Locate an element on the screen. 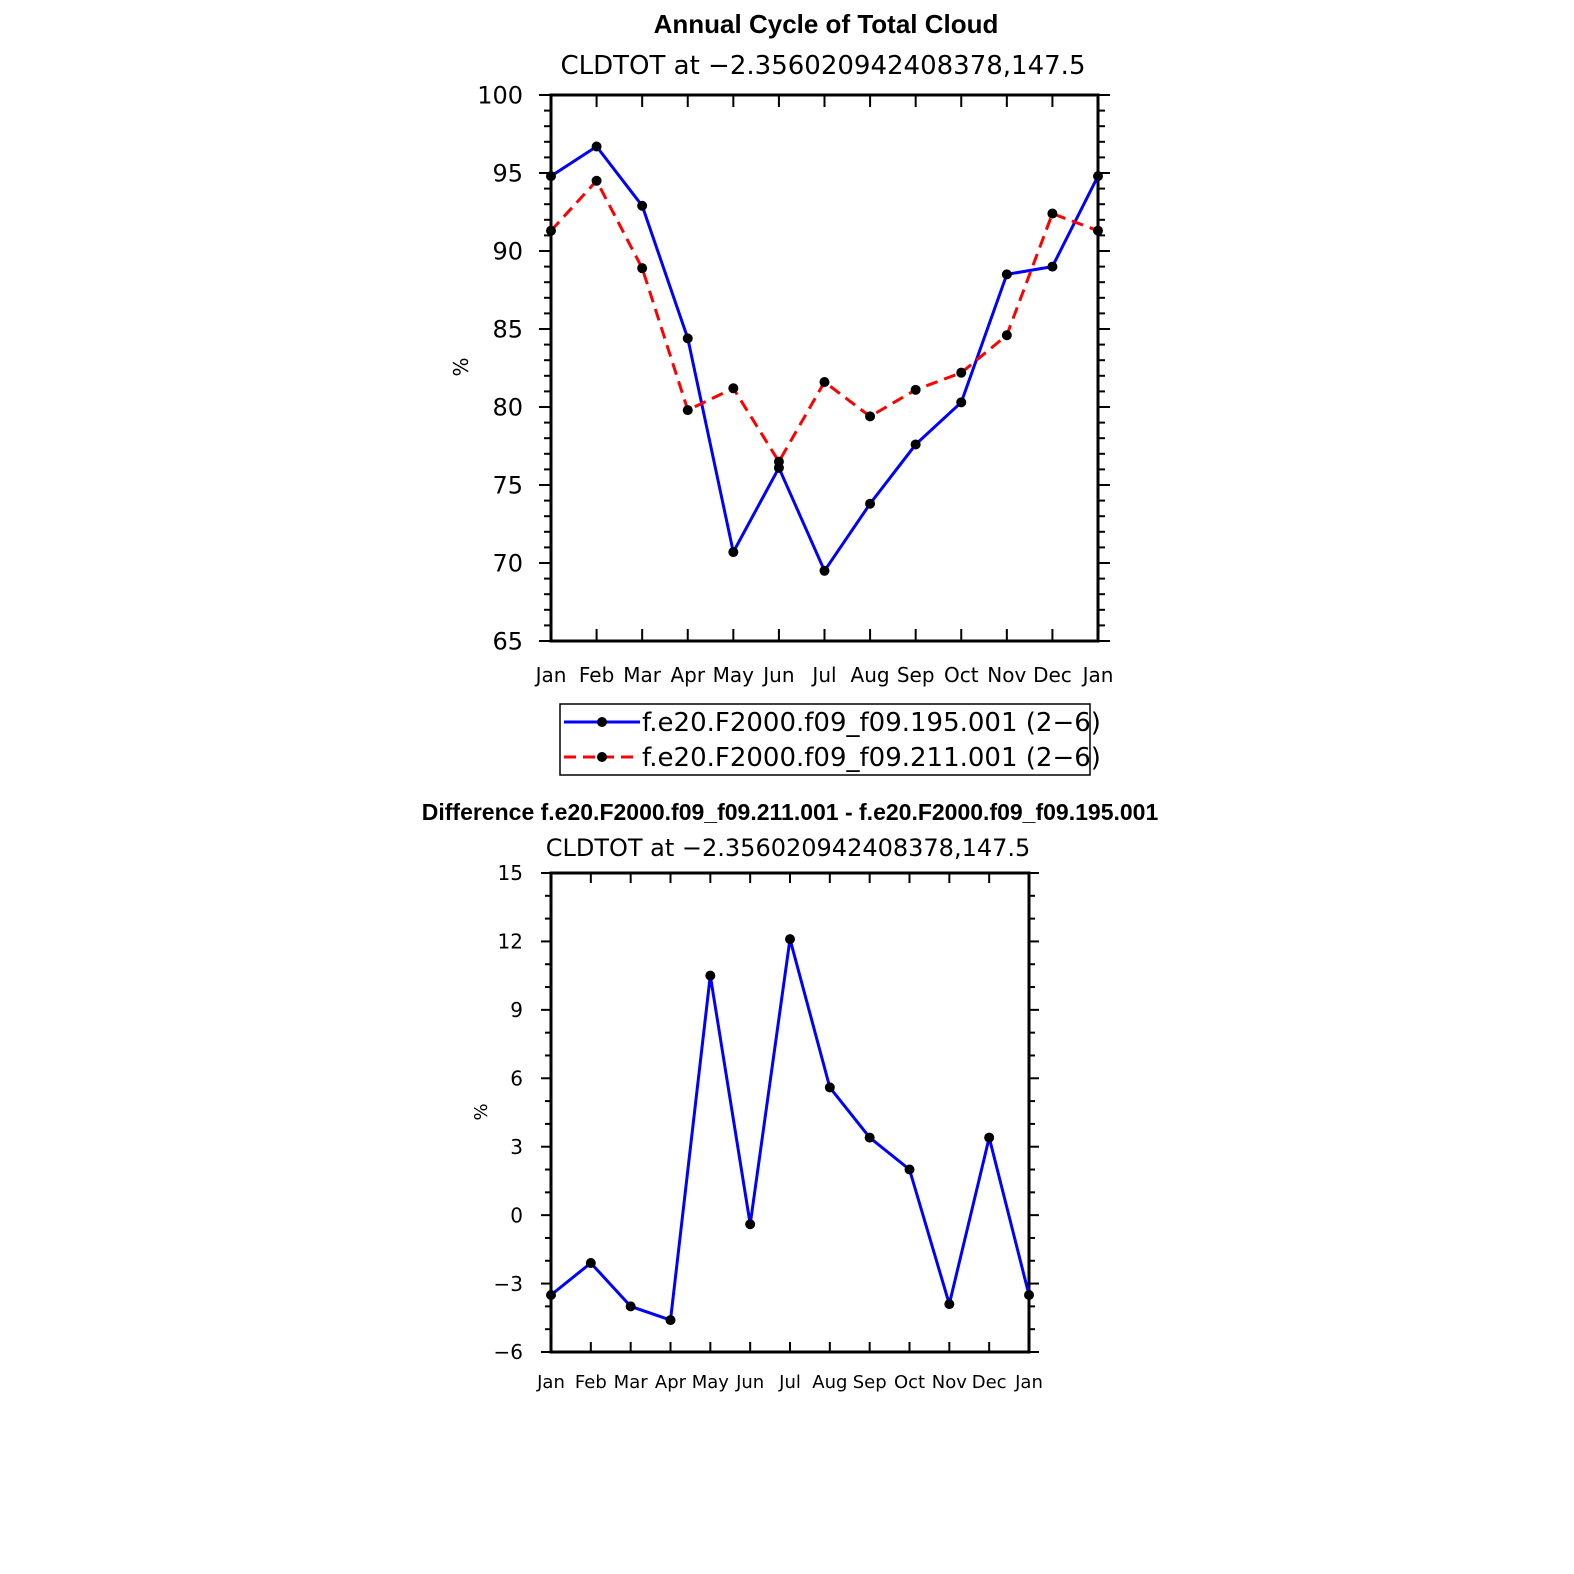 The height and width of the screenshot is (1574, 1574). y-tick-label: 95 is located at coordinates (507, 174).